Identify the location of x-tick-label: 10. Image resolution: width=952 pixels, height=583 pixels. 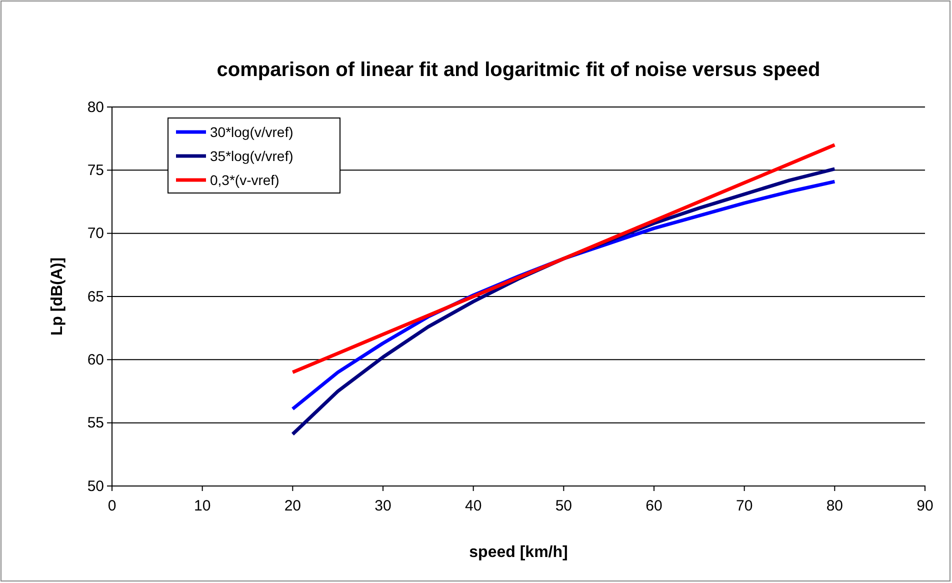
(202, 506).